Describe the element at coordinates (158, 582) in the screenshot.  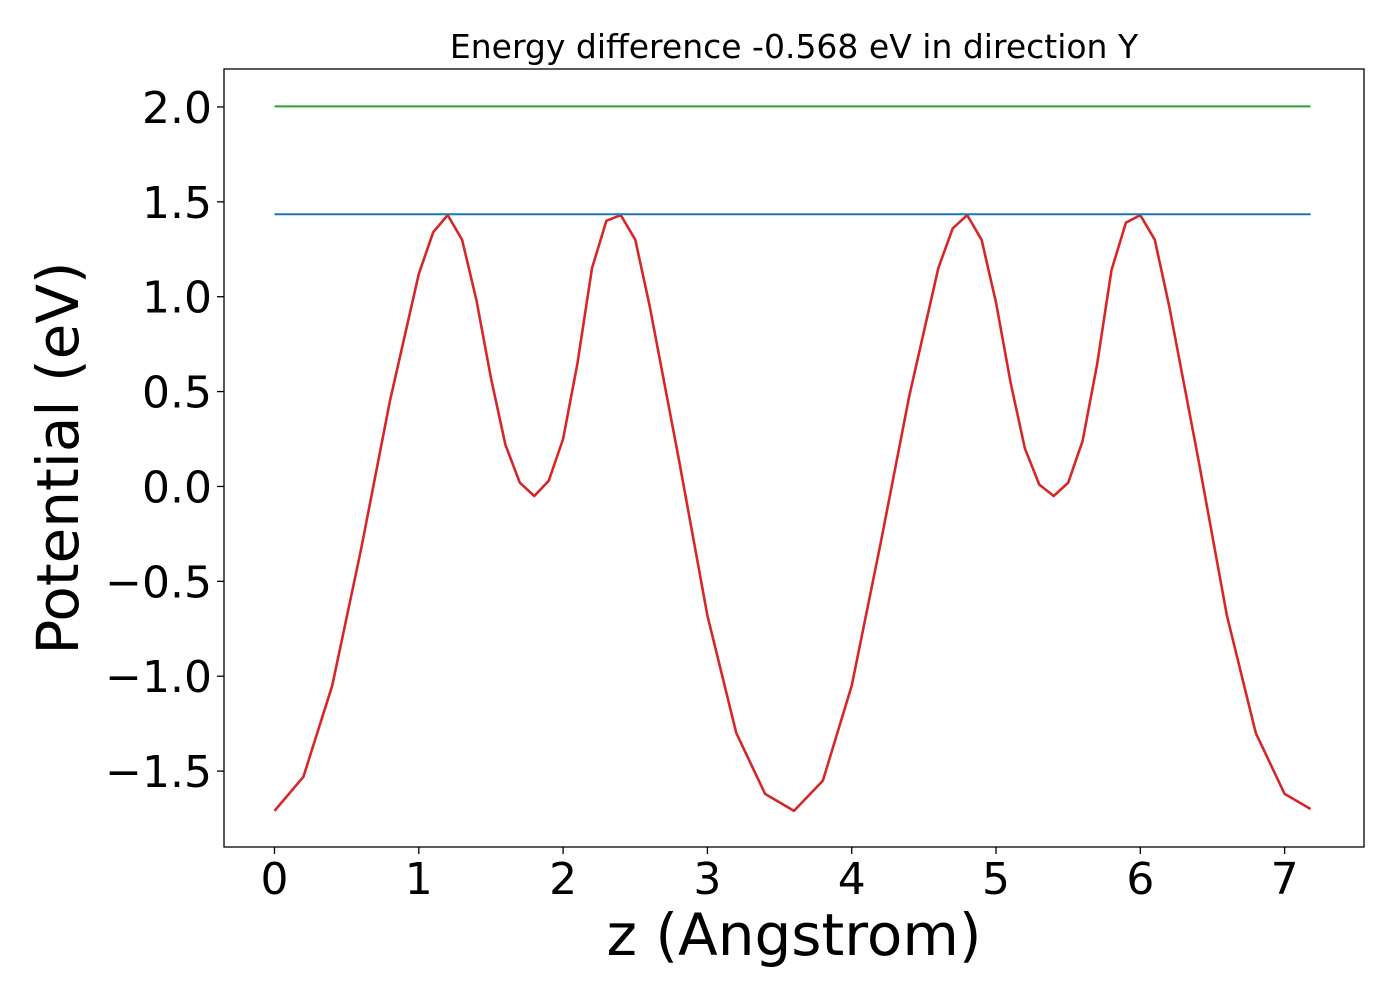
I see `y-tick-label: −0.5` at that location.